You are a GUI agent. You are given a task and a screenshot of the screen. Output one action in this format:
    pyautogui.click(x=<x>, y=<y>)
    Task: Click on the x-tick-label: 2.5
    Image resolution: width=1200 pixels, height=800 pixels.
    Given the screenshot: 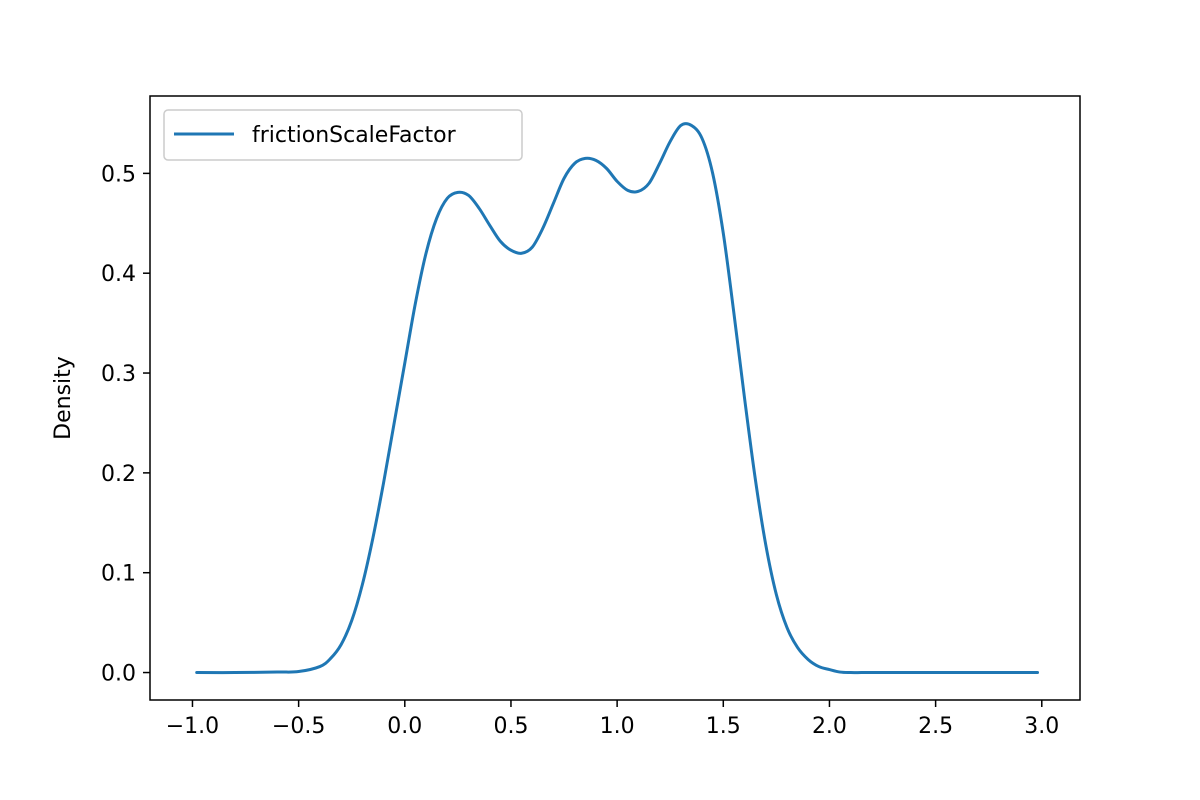 What is the action you would take?
    pyautogui.click(x=935, y=726)
    